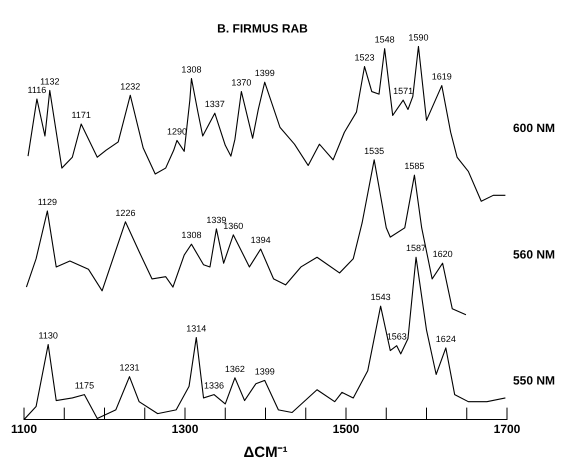 Image resolution: width=577 pixels, height=474 pixels. I want to click on annotation: 1587, so click(416, 248).